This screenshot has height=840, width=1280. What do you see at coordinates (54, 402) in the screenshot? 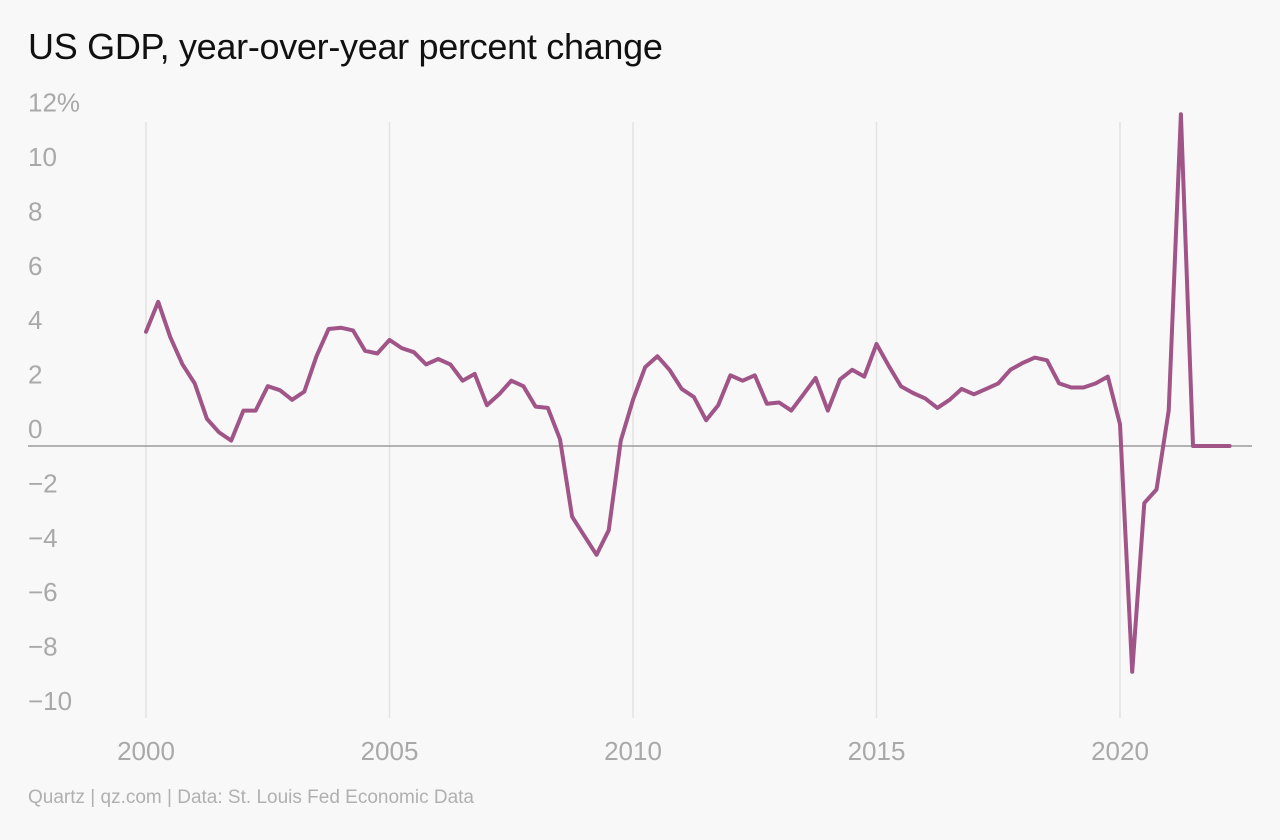
I see `y-axis-ticks: 12% 10 8 6 4 2 0 −2 −4 −6 −8 −10` at bounding box center [54, 402].